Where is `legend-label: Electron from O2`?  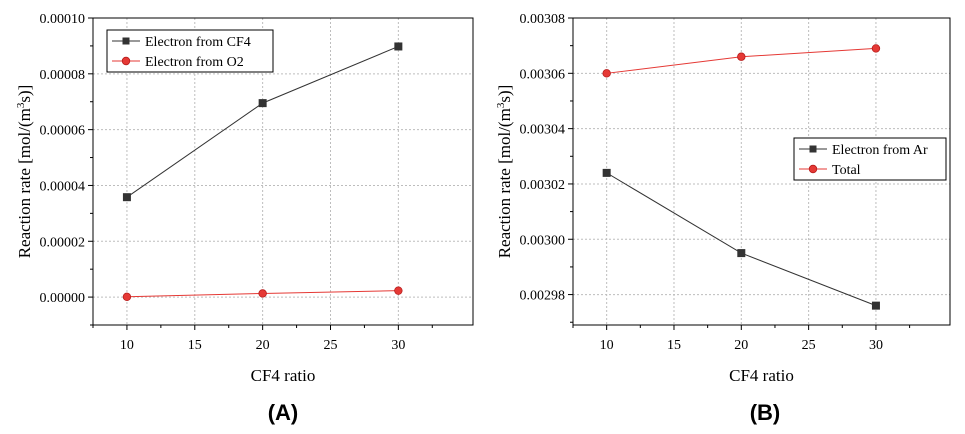
legend-label: Electron from O2 is located at coordinates (194, 62).